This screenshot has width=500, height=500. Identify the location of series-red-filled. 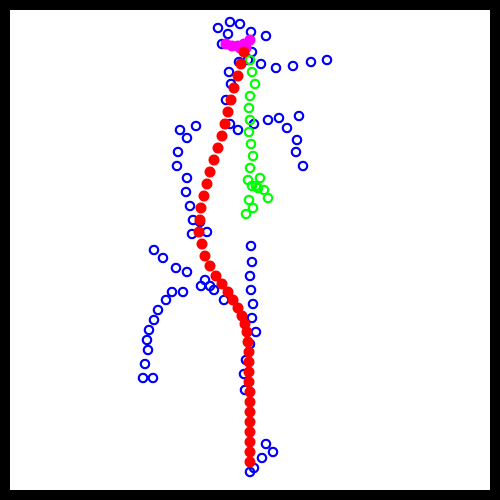
(224, 257).